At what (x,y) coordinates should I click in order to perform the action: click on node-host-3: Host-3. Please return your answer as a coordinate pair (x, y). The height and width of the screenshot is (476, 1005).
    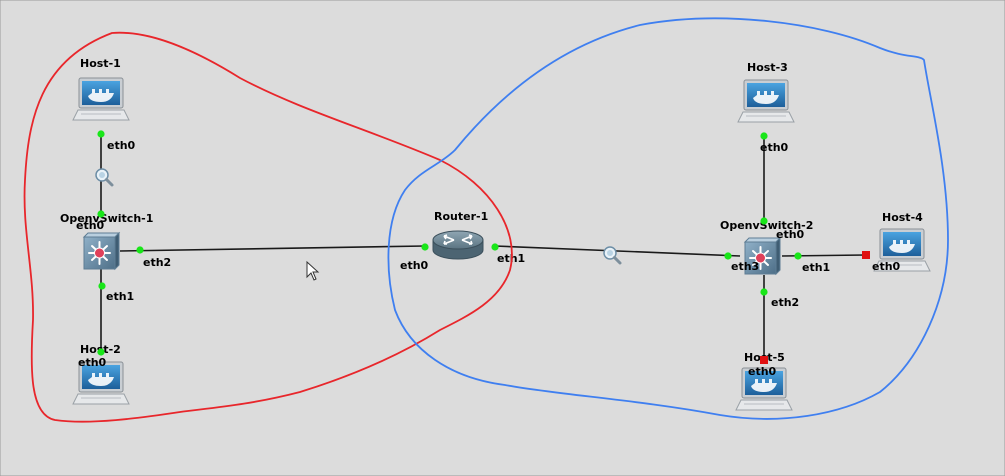
    Looking at the image, I should click on (766, 92).